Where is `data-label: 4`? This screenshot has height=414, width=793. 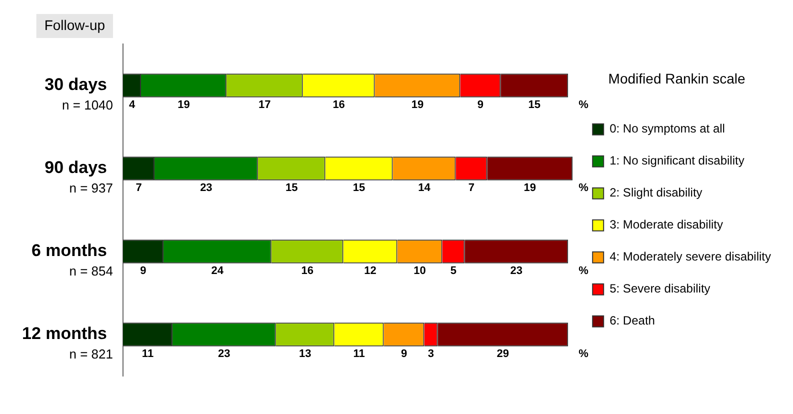
data-label: 4 is located at coordinates (132, 104).